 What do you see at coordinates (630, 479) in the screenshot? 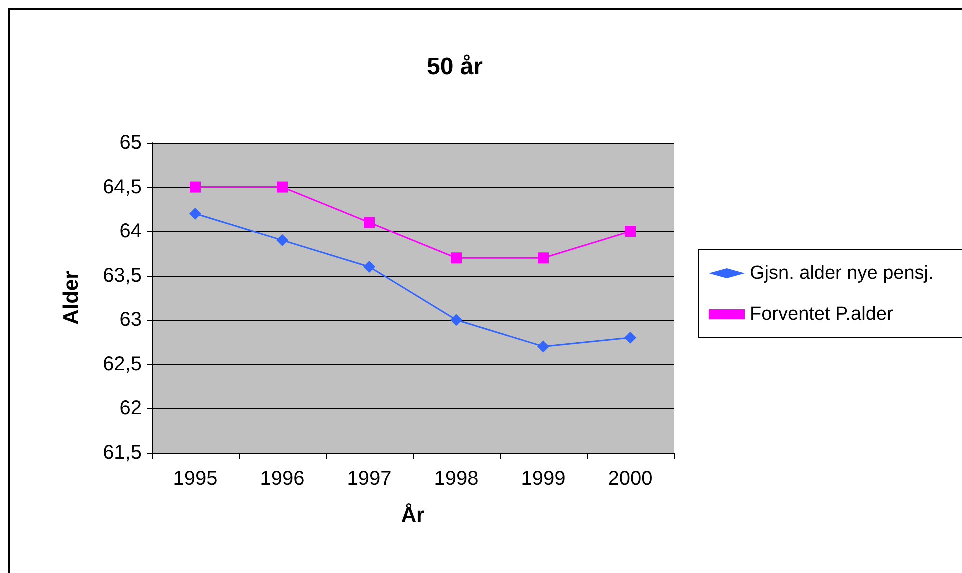
I see `x-tick-label: 2000` at bounding box center [630, 479].